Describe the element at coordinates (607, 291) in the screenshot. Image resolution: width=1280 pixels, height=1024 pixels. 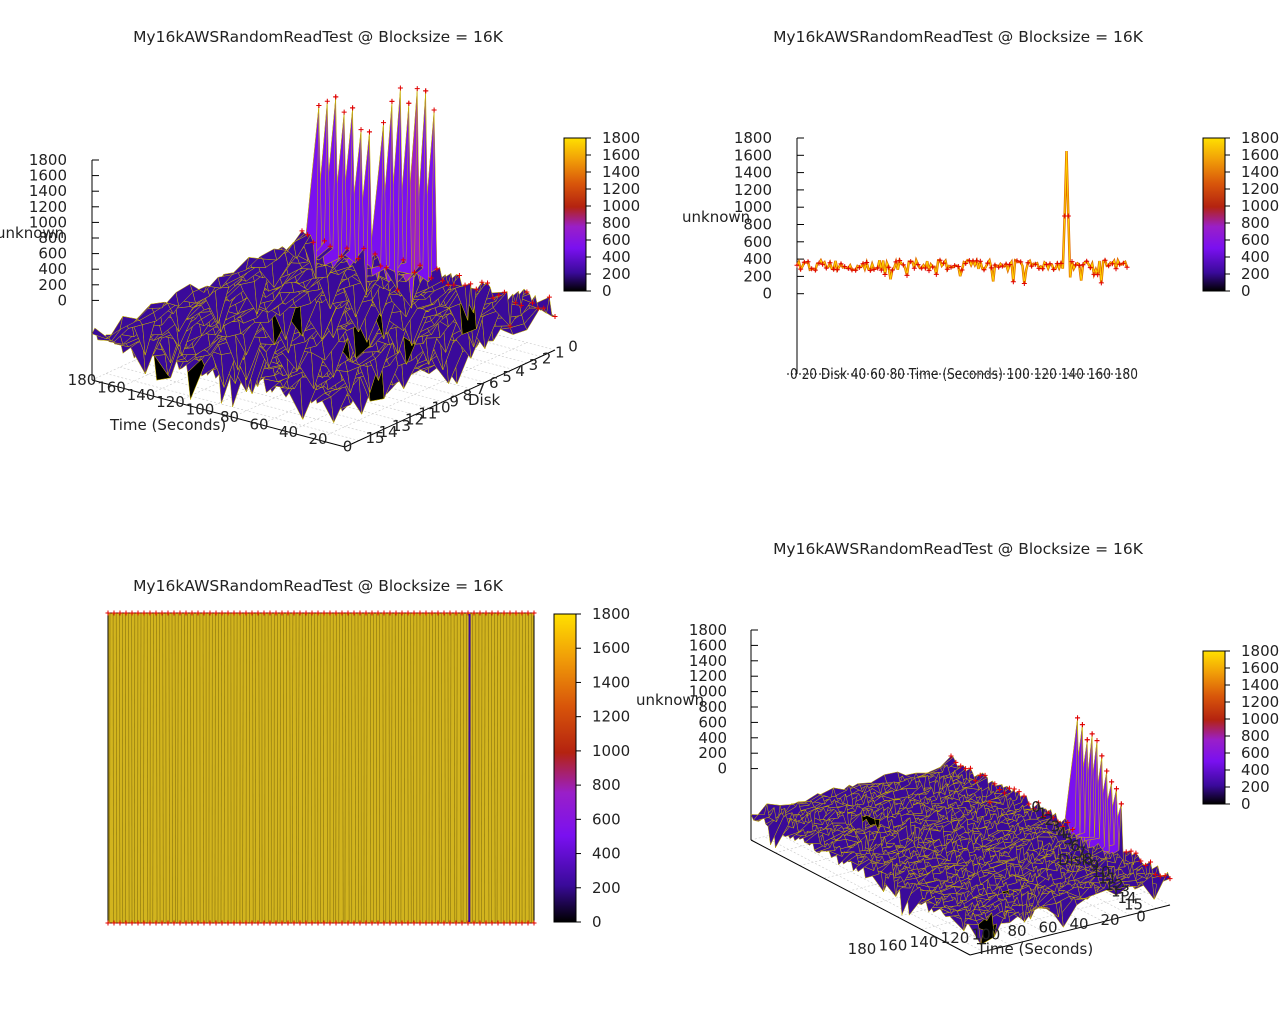
I see `colorbar-tick-label: 0` at that location.